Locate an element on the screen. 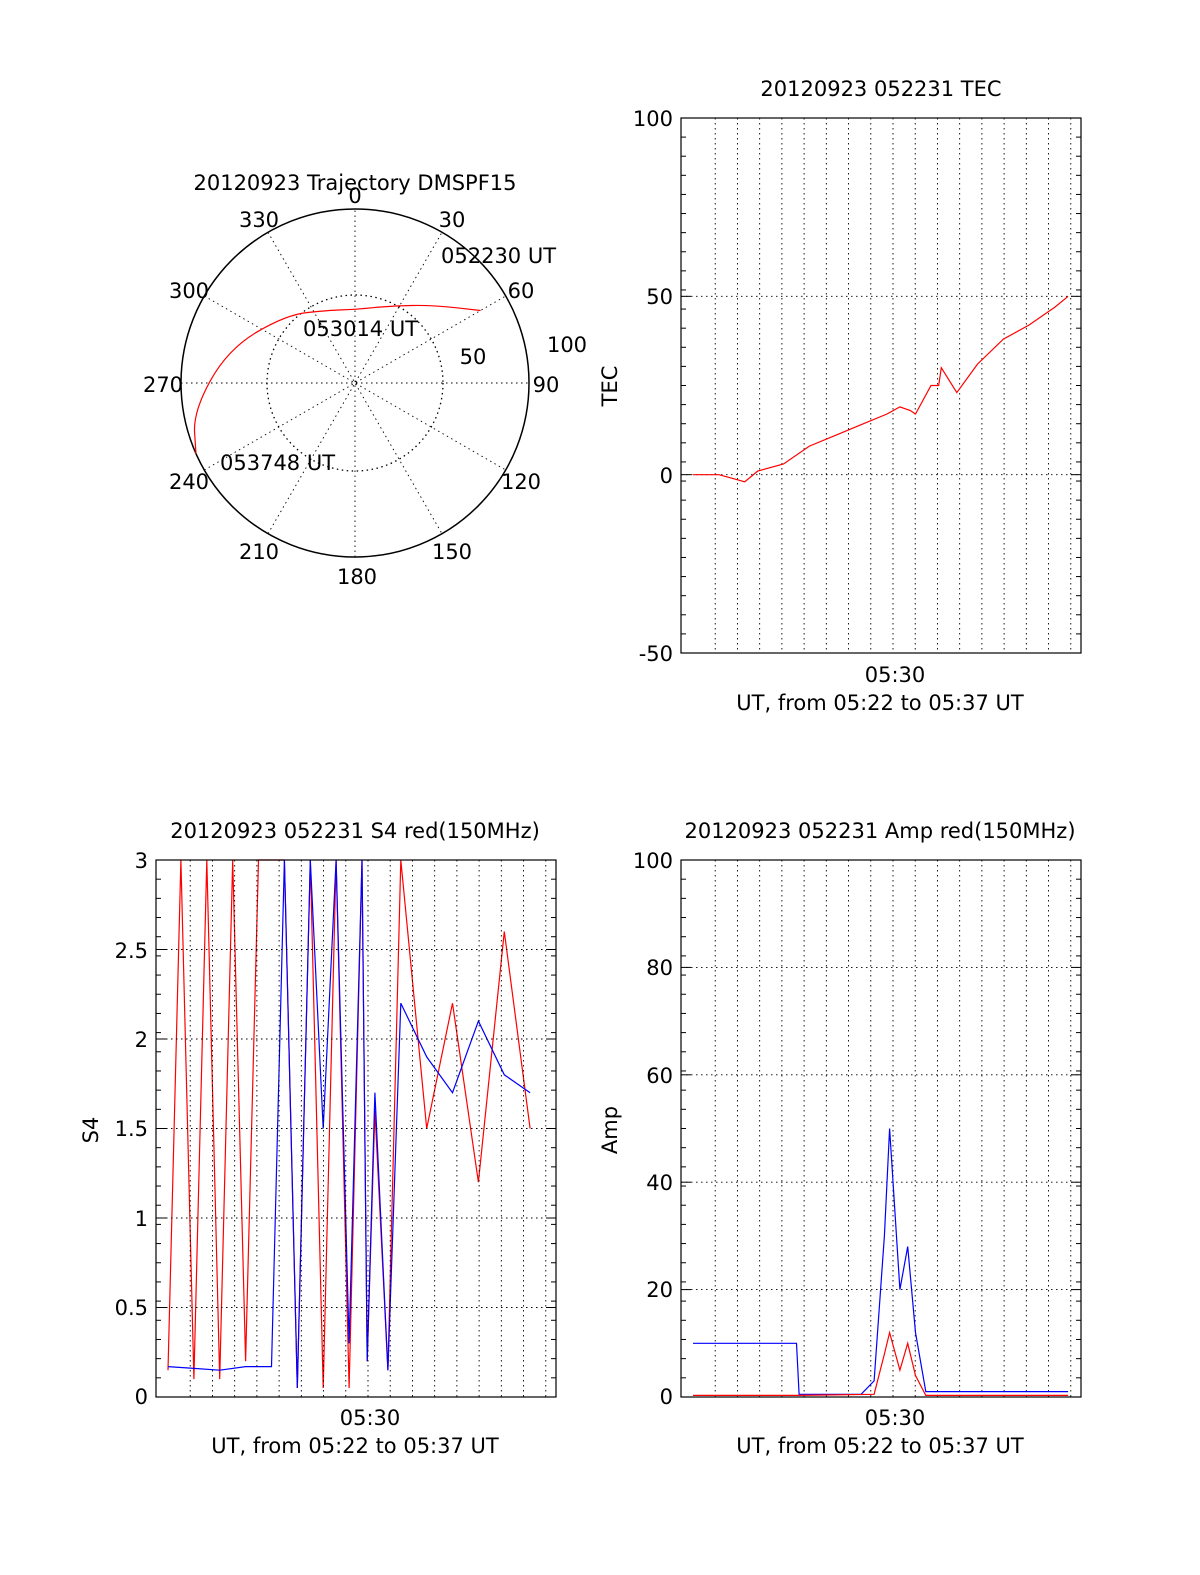 This screenshot has width=1200, height=1575. s4-grid is located at coordinates (356, 1128).